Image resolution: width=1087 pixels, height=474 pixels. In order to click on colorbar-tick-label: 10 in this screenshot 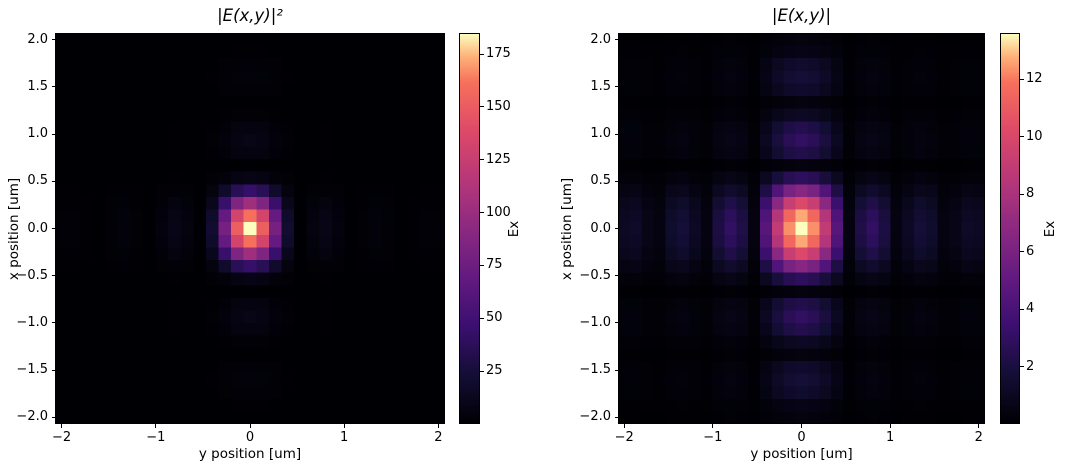, I will do `click(1034, 136)`.